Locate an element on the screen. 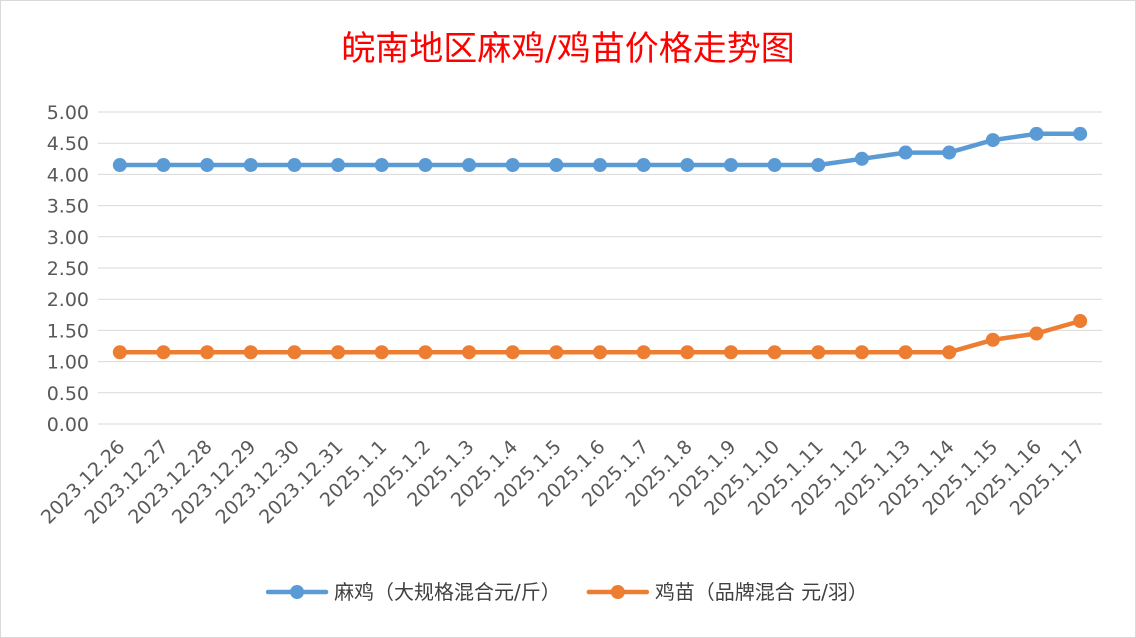 The width and height of the screenshot is (1136, 638). chart-title: 皖南地区麻鸡/鸡苗价格走势图 is located at coordinates (567, 49).